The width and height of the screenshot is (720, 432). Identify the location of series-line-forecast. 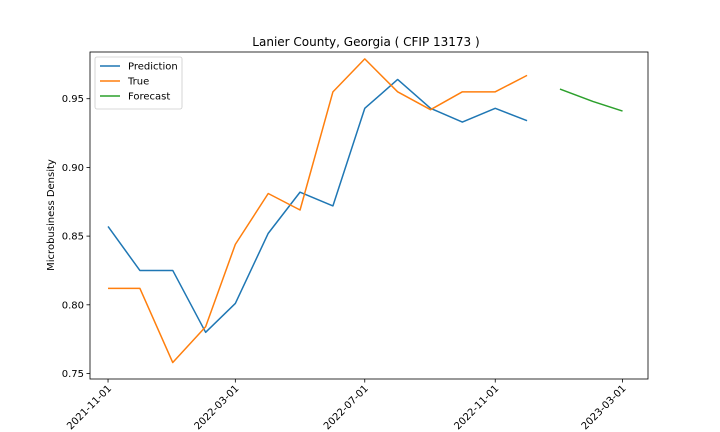
(591, 100).